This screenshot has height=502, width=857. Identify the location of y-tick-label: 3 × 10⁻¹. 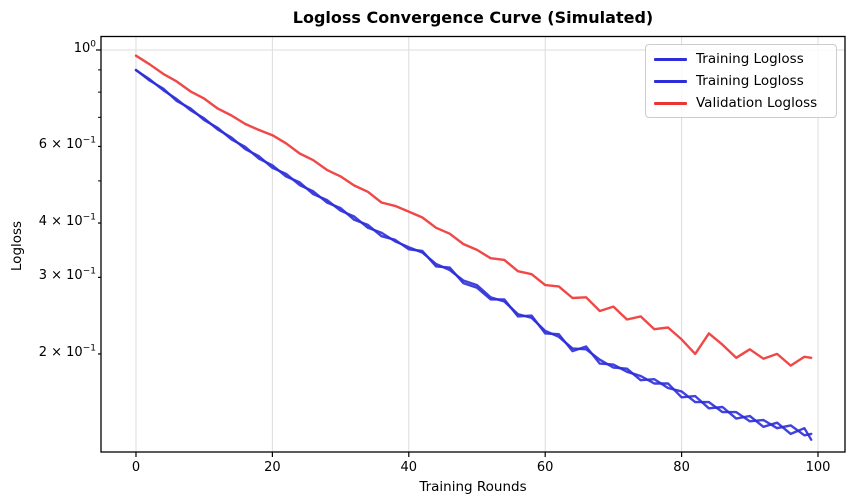
(67, 275).